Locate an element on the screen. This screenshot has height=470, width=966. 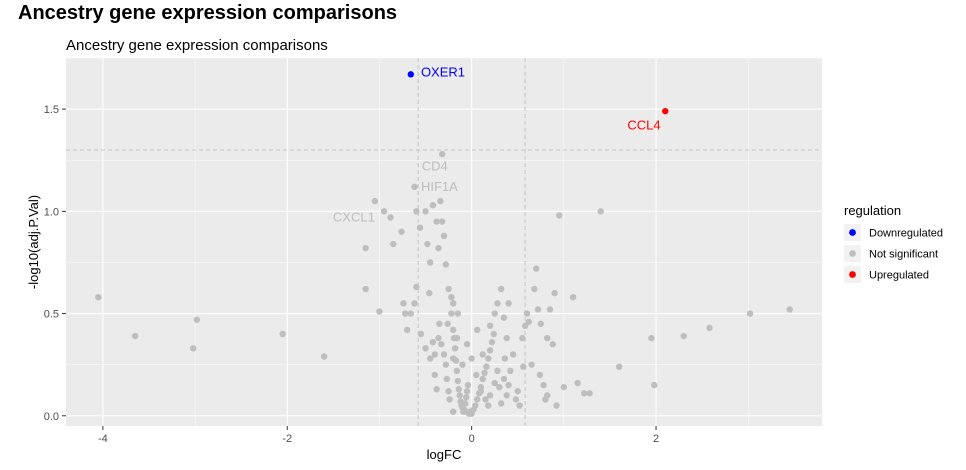
y-axis-ticks: 0.0 0.5 1.0 1.5 is located at coordinates (55, 263).